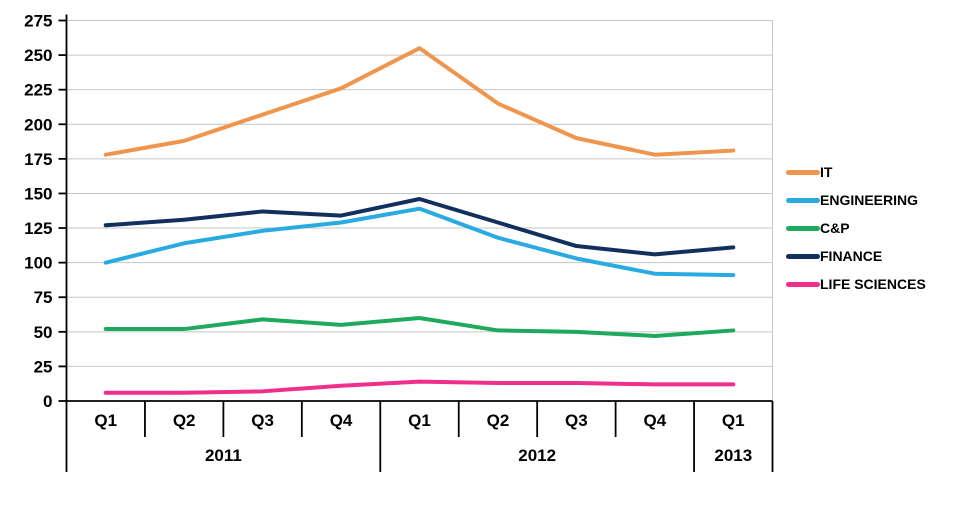  I want to click on legend-item-c-p: C&P, so click(856, 228).